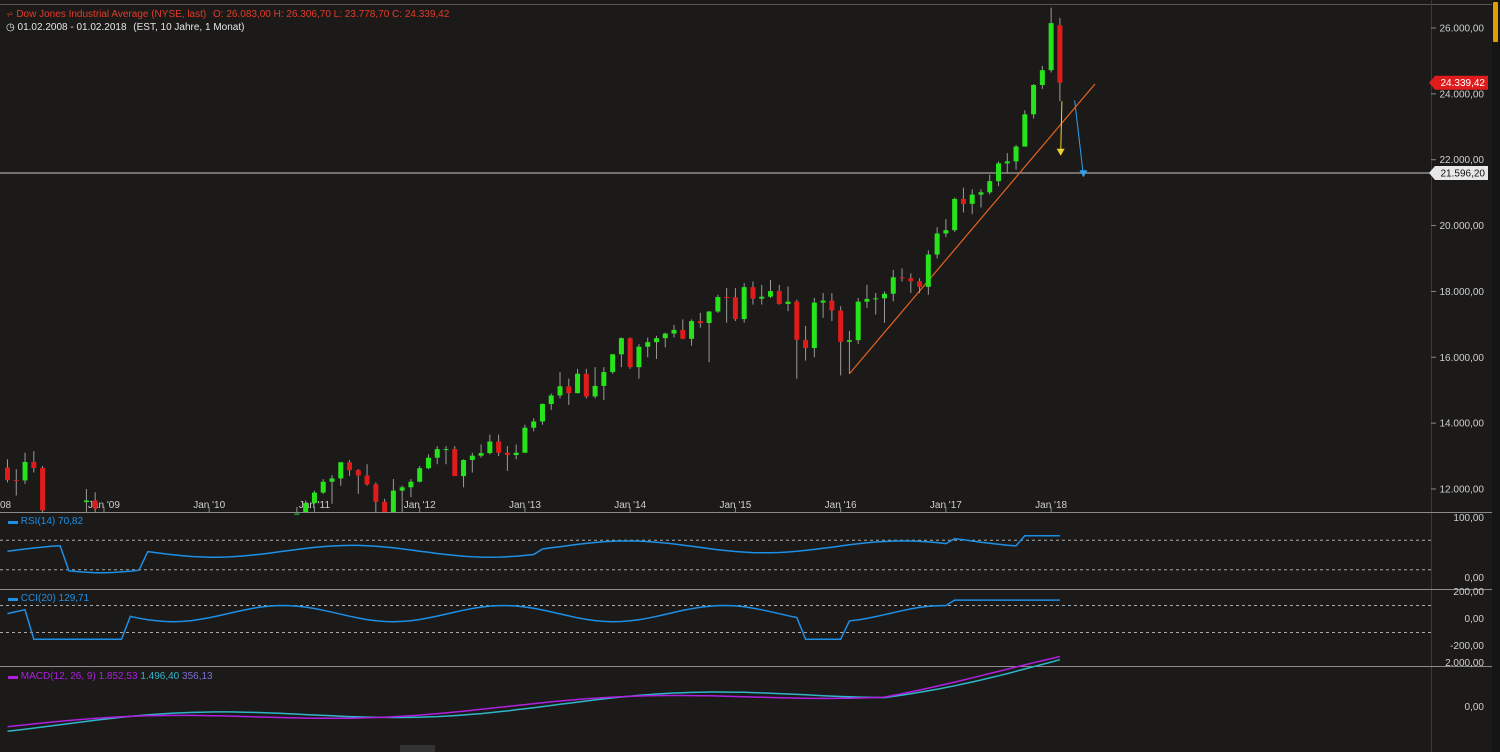  I want to click on x-tick-label: Jan '14, so click(630, 505).